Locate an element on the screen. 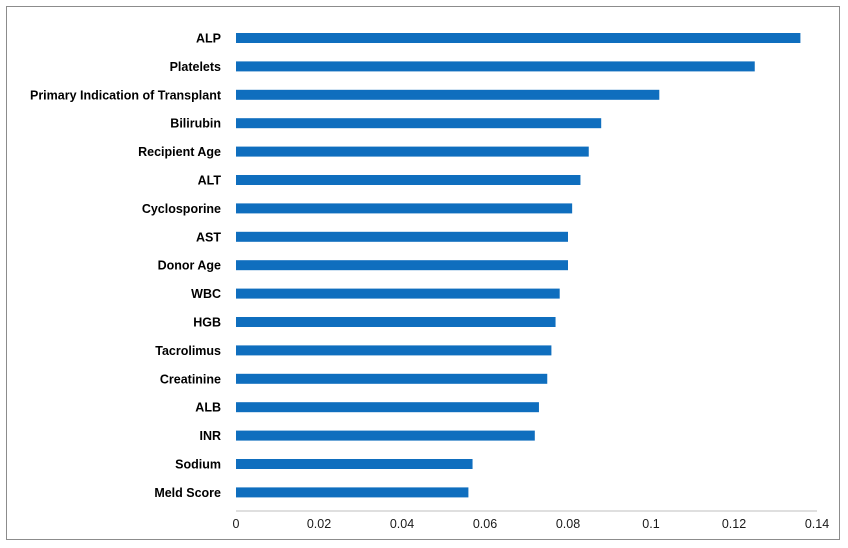  x-tick-label: 0.1 is located at coordinates (650, 524).